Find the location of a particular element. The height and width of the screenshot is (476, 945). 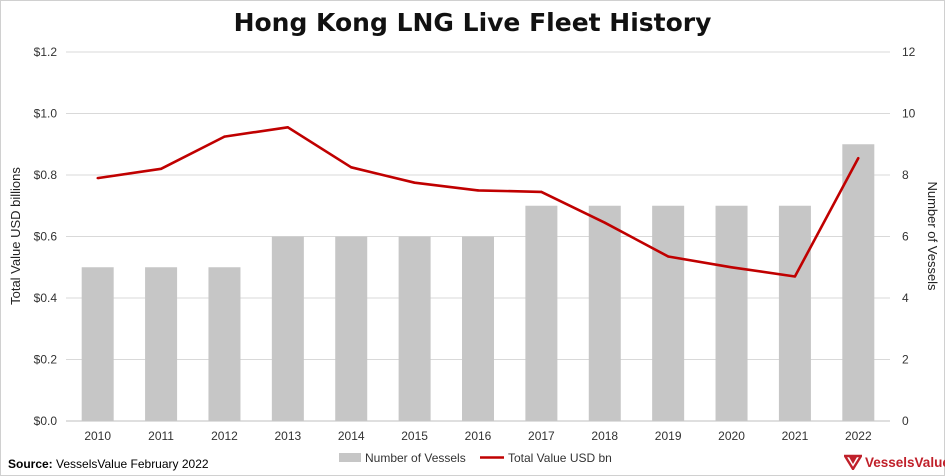

right-tick-label: 8 is located at coordinates (905, 175).